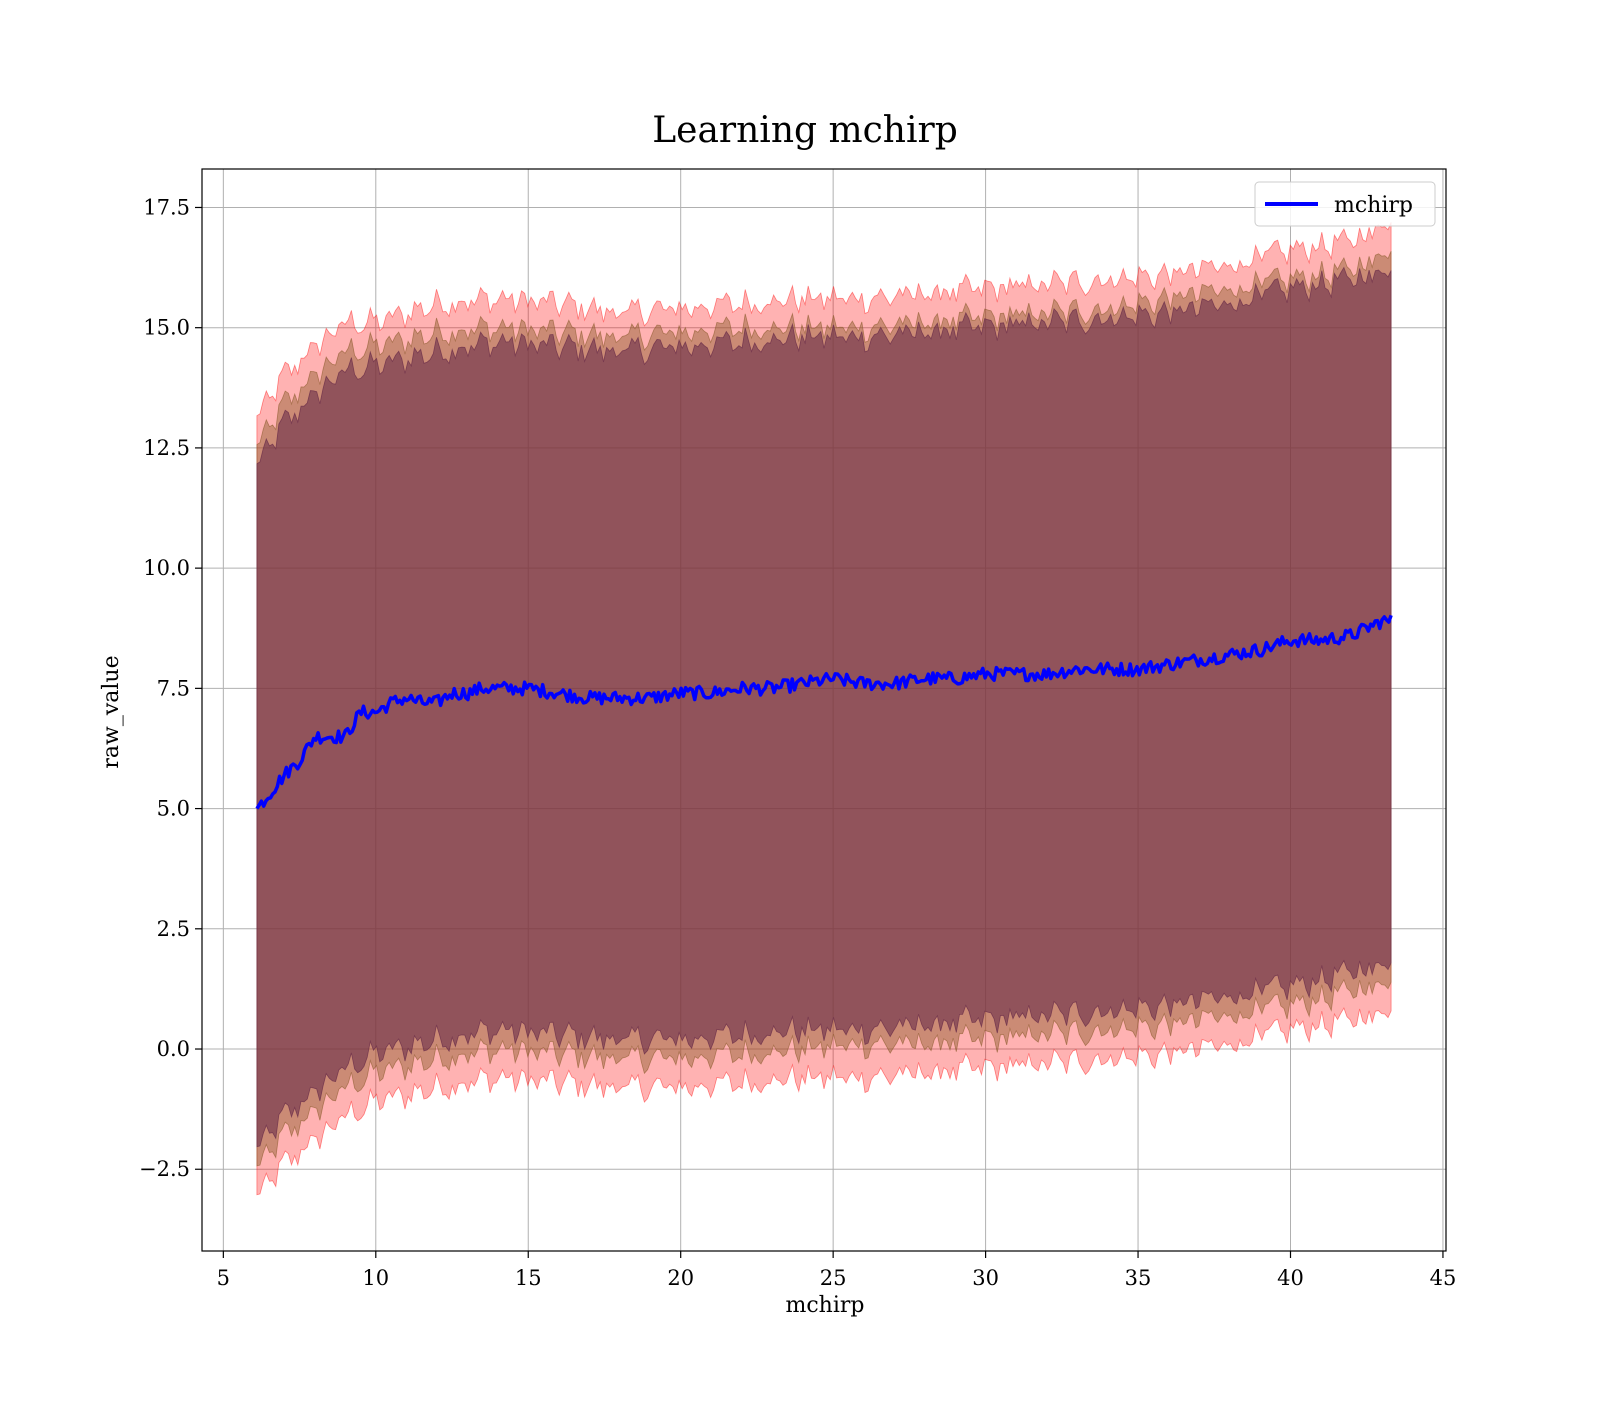 This screenshot has height=1404, width=1600. I want to click on y-tick-label: 2.5, so click(173, 929).